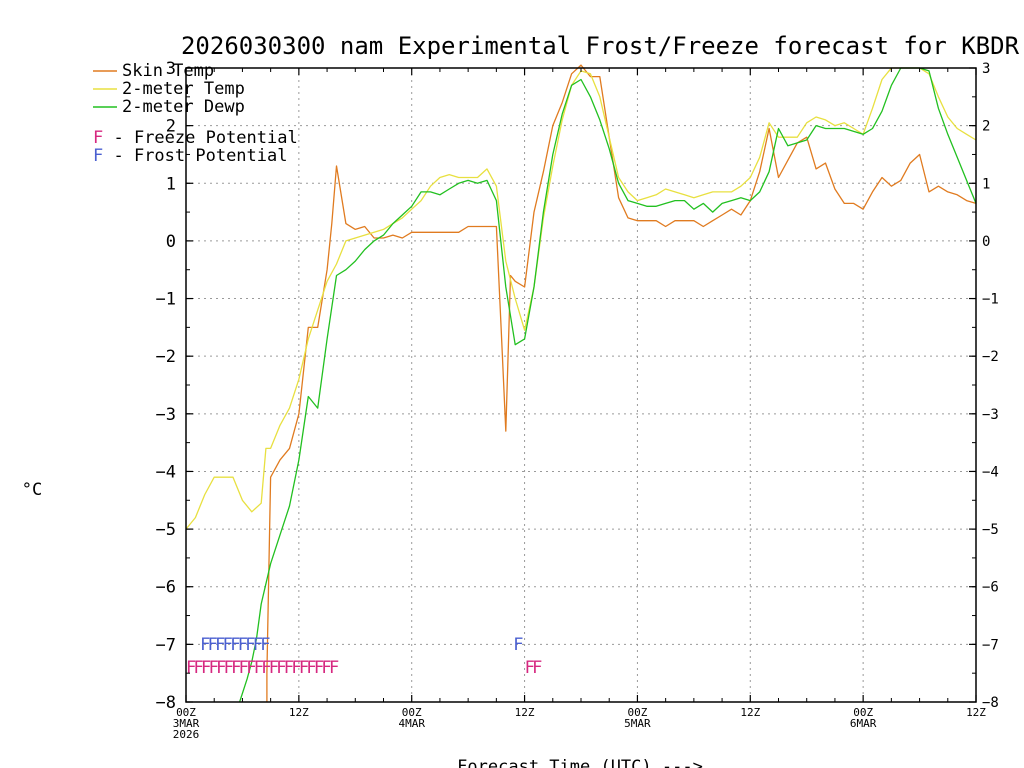 This screenshot has width=1024, height=768. I want to click on legend-marker-entry: F - Freeze Potential, so click(195, 138).